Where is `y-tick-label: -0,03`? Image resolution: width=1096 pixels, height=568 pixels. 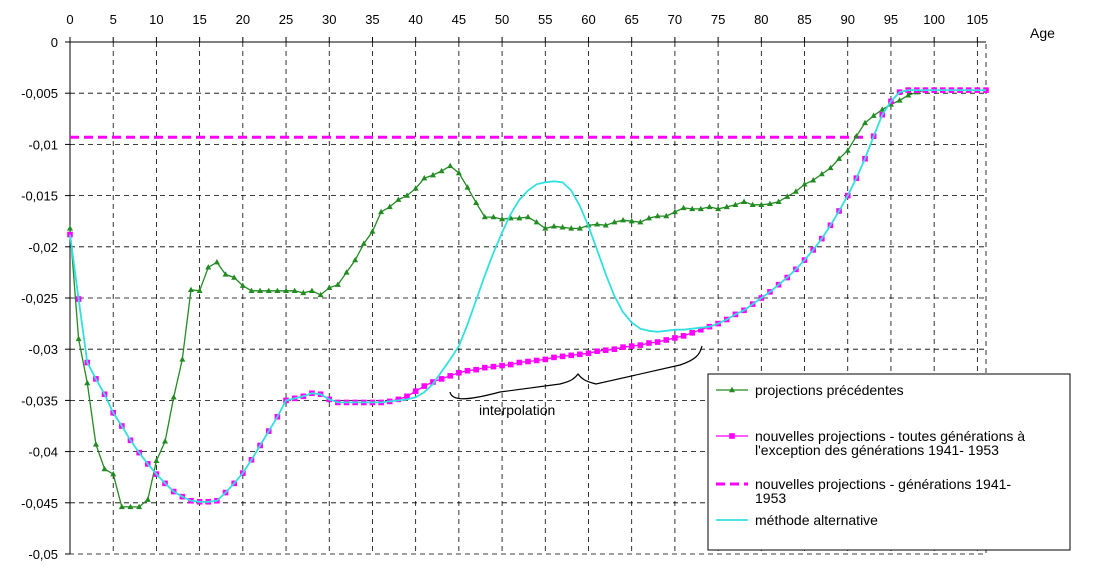 y-tick-label: -0,03 is located at coordinates (43, 349).